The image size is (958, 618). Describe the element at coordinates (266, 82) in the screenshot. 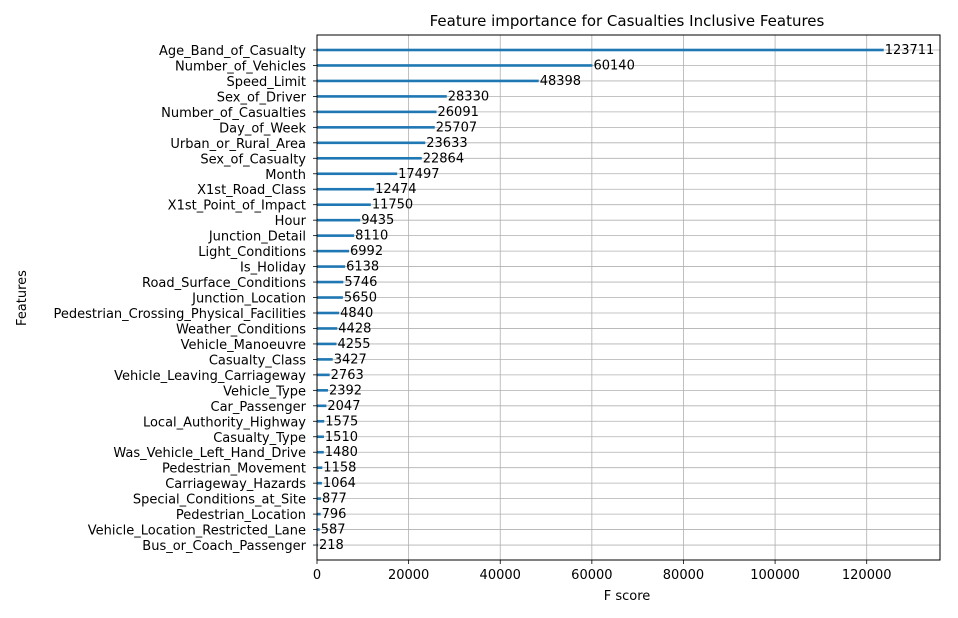

I see `y-tick-label: Speed_Limit` at that location.